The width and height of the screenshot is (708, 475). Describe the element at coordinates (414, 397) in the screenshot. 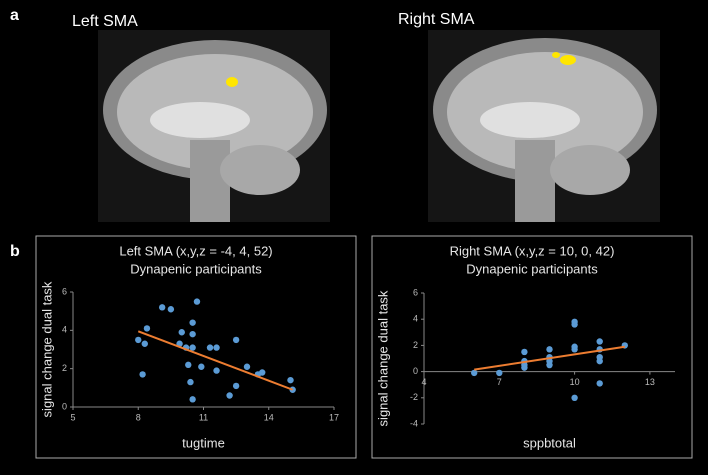

I see `y-tick-label: -2` at that location.